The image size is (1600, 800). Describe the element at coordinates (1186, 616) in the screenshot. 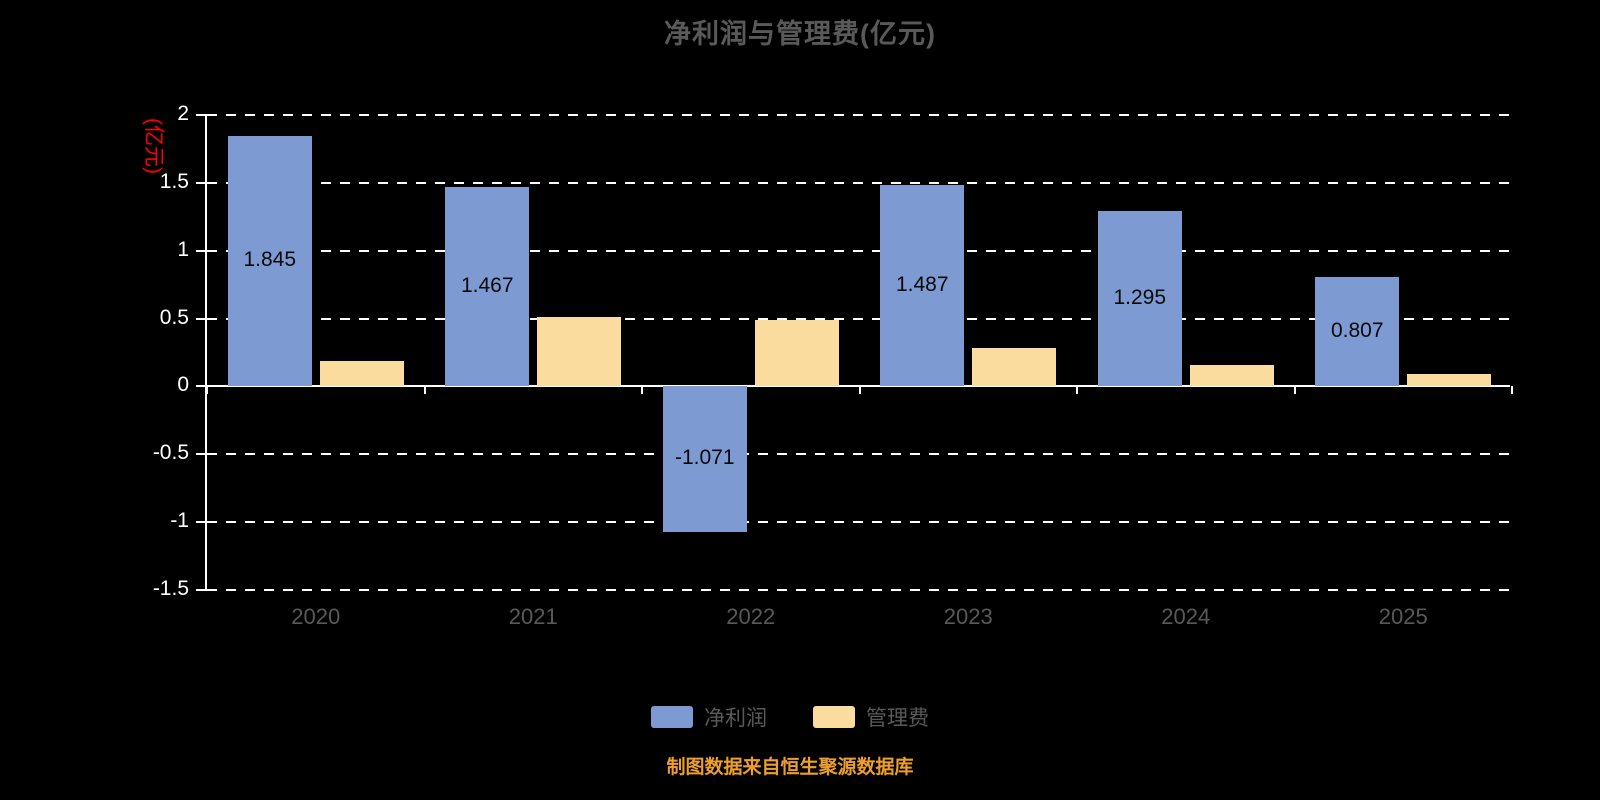

I see `x-category-label: 2024` at that location.